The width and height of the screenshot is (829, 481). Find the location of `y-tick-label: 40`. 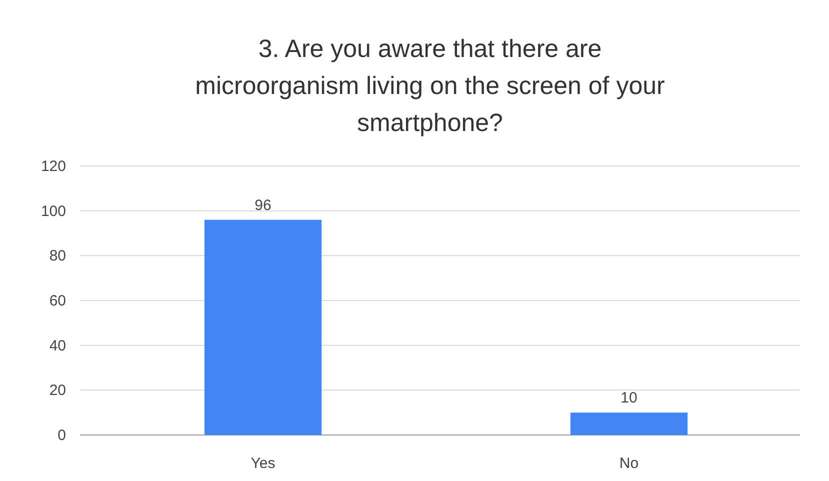

y-tick-label: 40 is located at coordinates (57, 345).